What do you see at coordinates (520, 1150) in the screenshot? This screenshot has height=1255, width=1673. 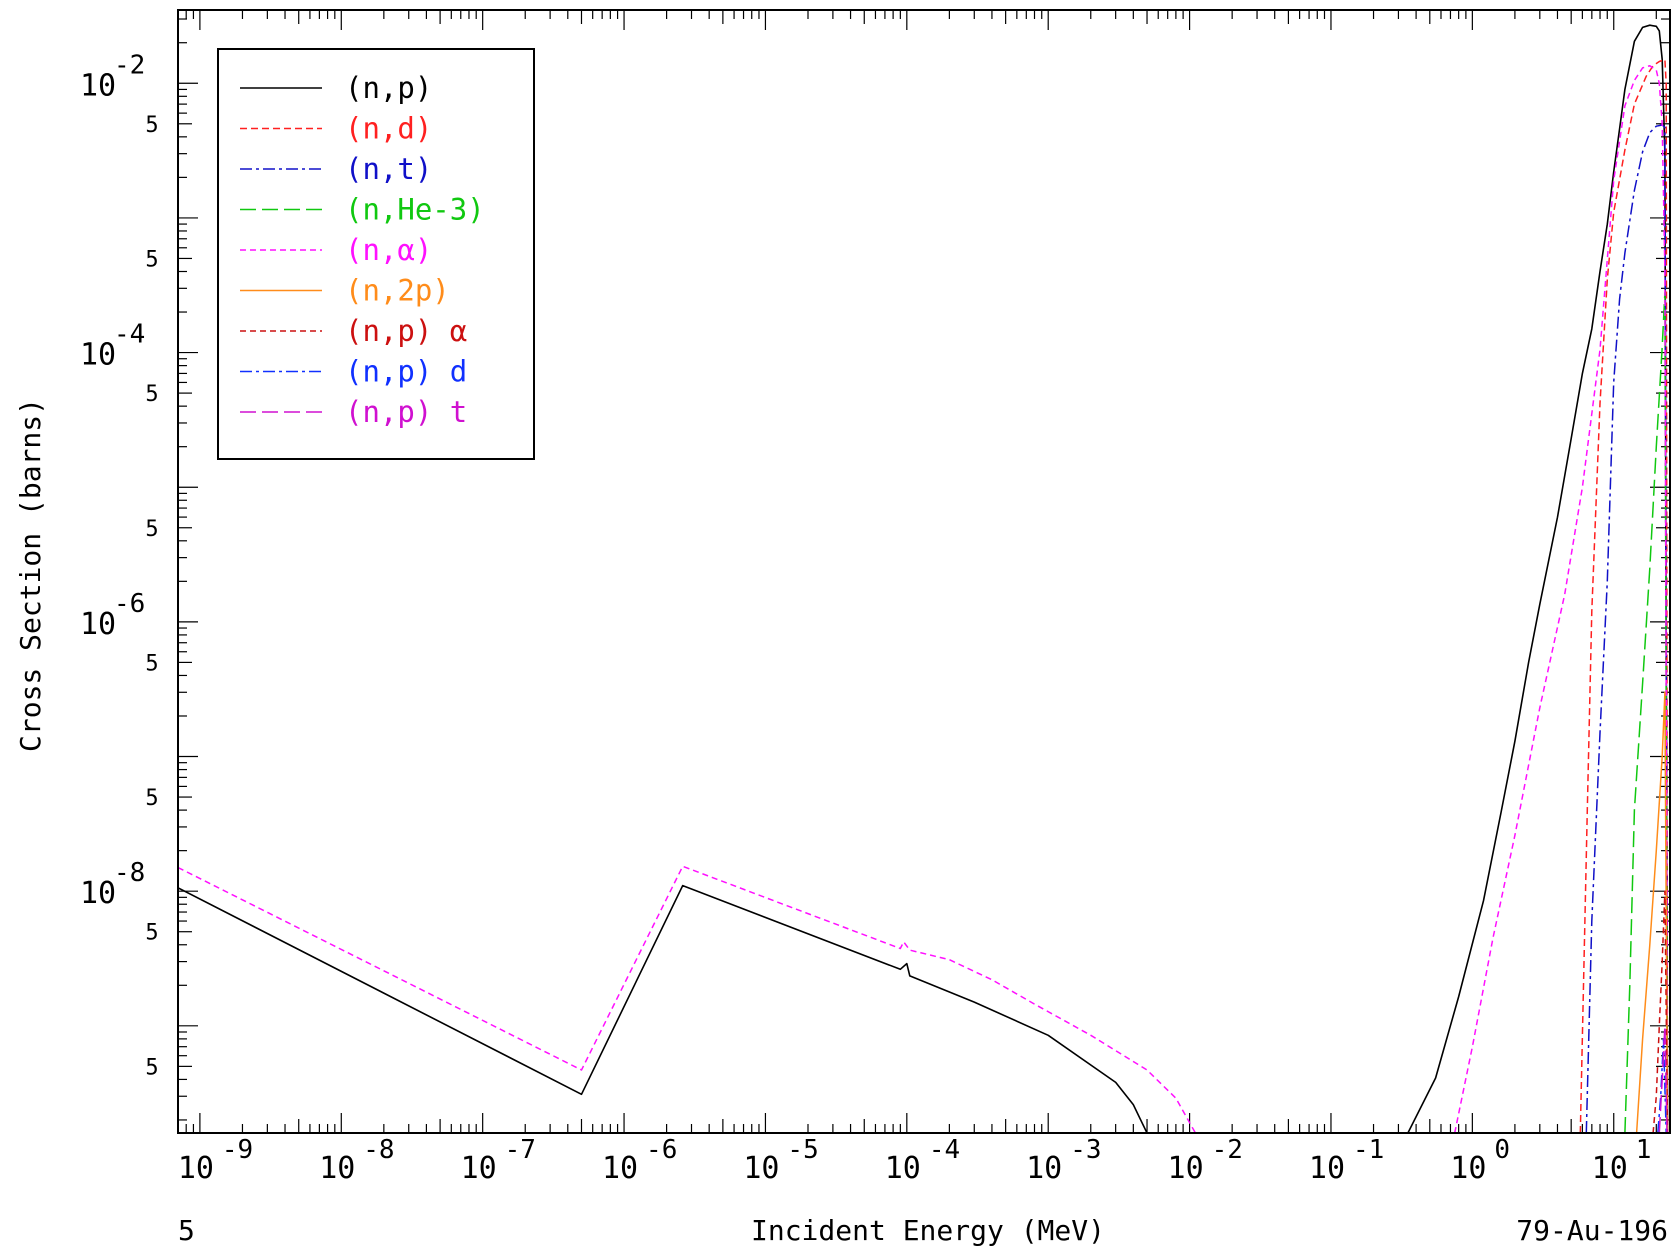 I see `x-tick-exponent: -7` at bounding box center [520, 1150].